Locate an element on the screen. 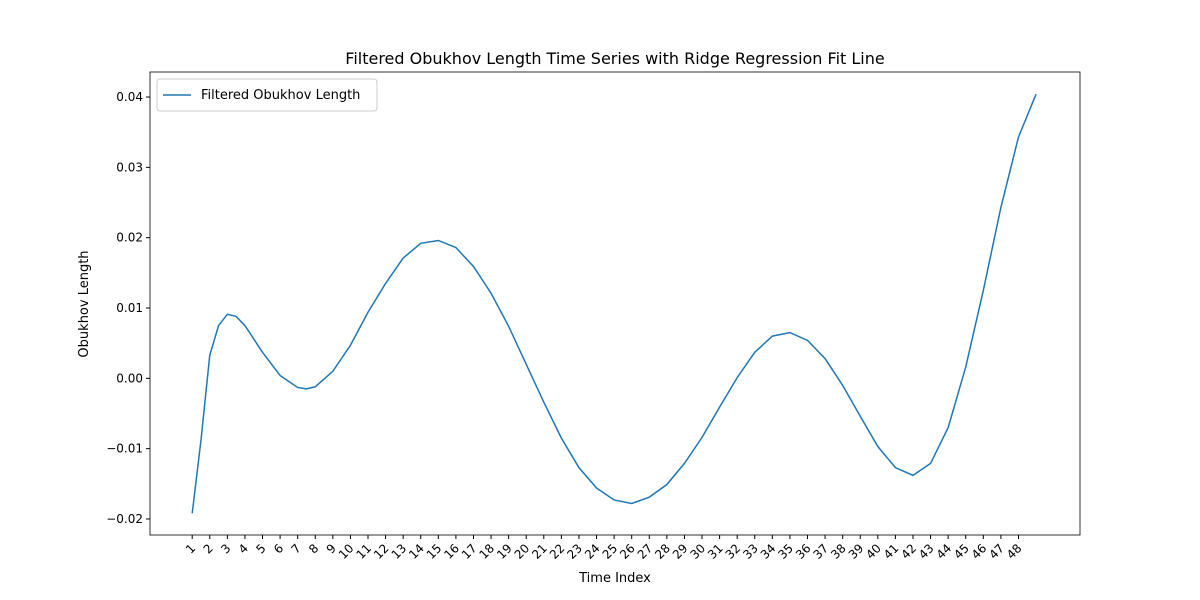  y-tick-label: 0.01 is located at coordinates (129, 308).